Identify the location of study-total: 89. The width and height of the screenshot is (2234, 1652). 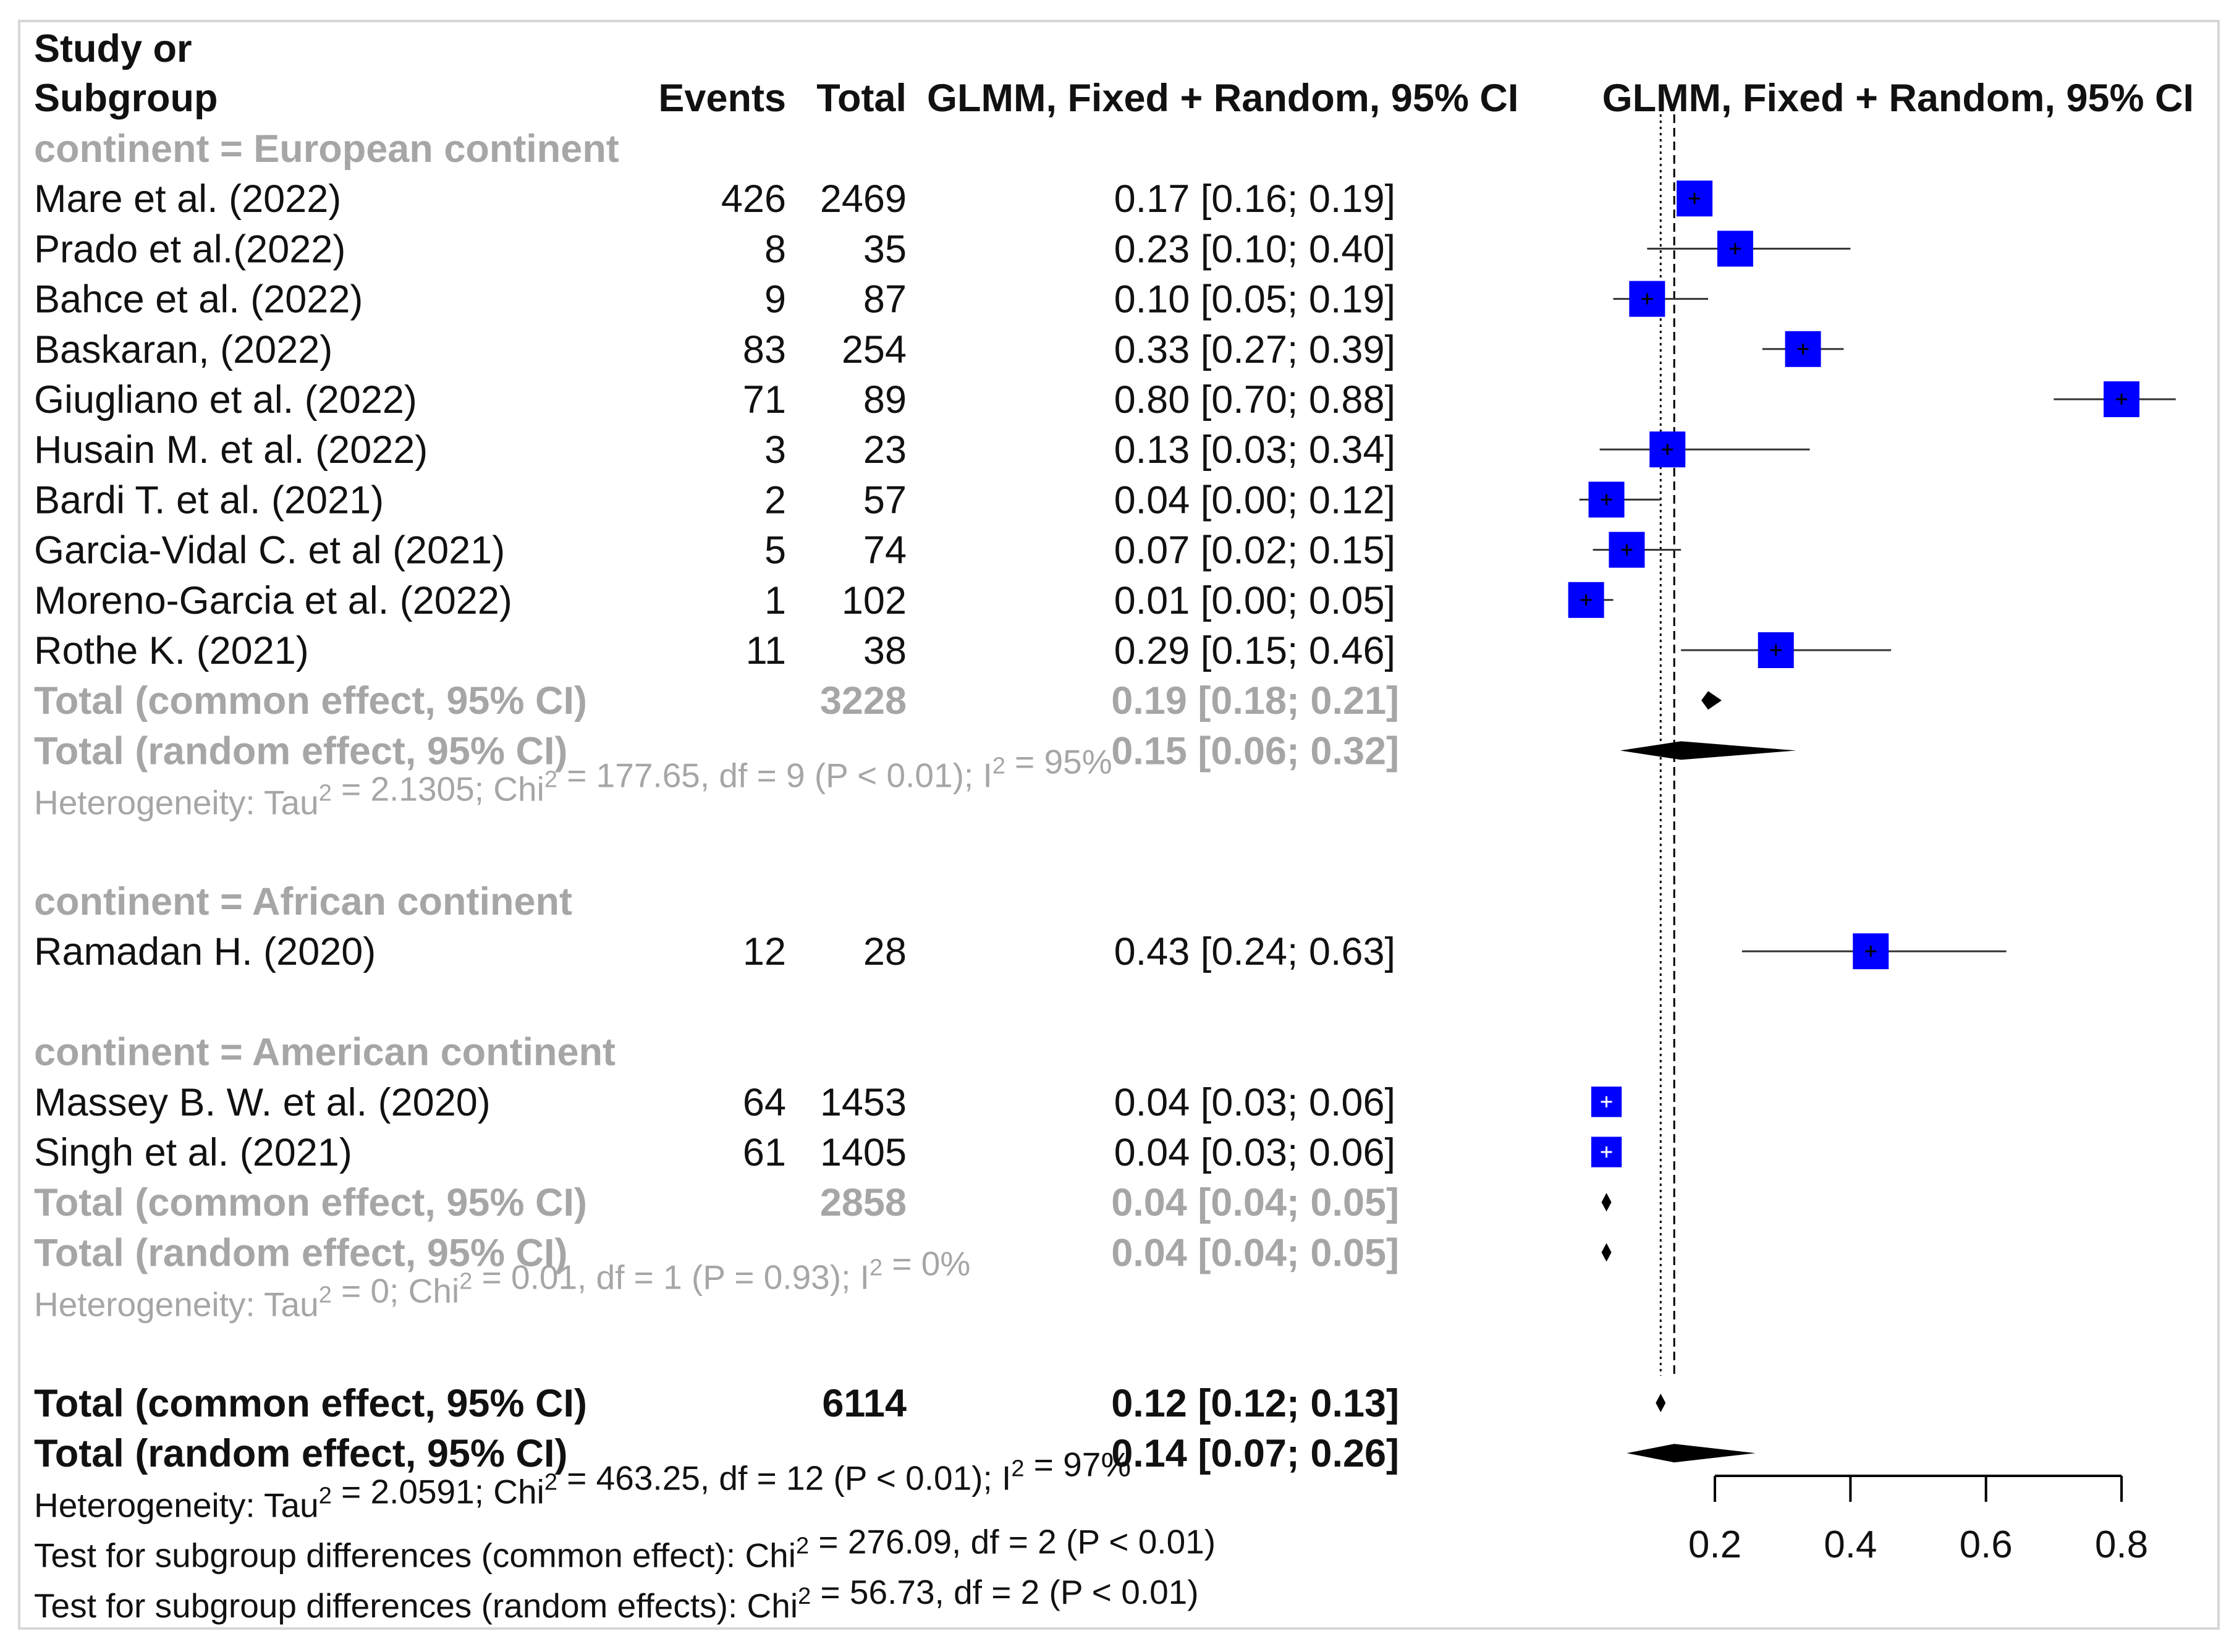
(885, 399).